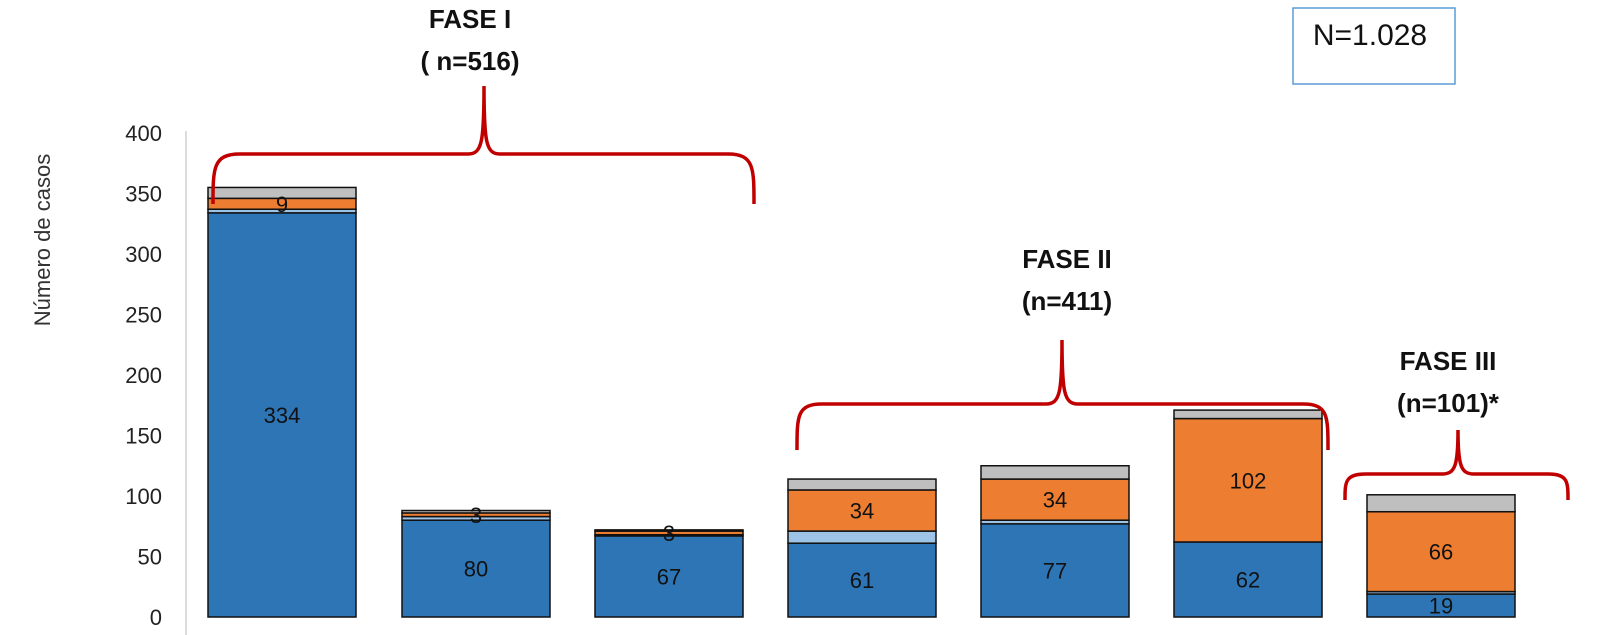  I want to click on phase-1-title: FASE I, so click(470, 19).